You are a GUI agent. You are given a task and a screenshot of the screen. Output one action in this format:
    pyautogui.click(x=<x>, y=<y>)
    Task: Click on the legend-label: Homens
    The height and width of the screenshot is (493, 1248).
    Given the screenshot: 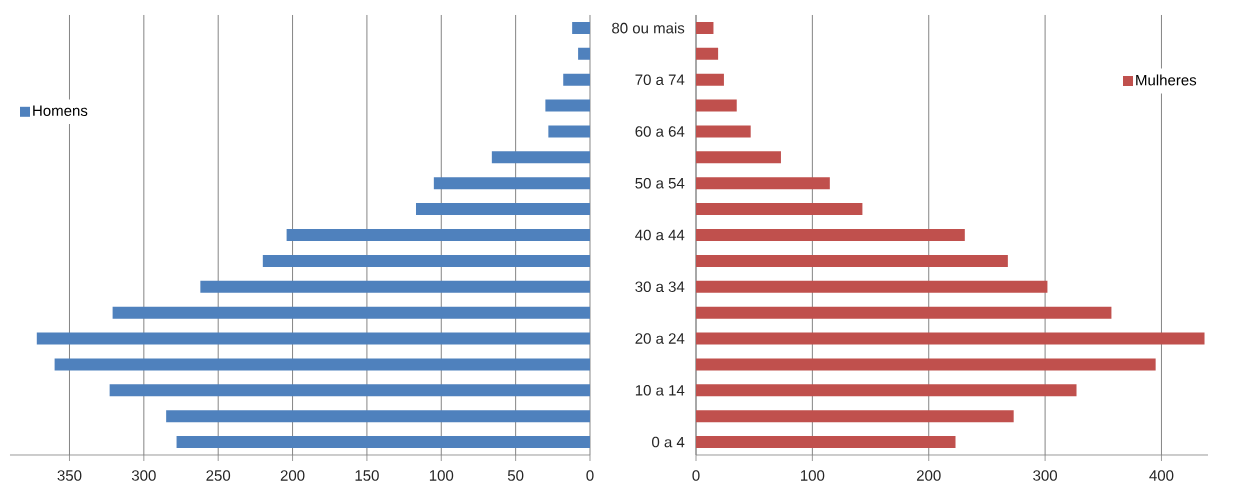 What is the action you would take?
    pyautogui.click(x=60, y=110)
    